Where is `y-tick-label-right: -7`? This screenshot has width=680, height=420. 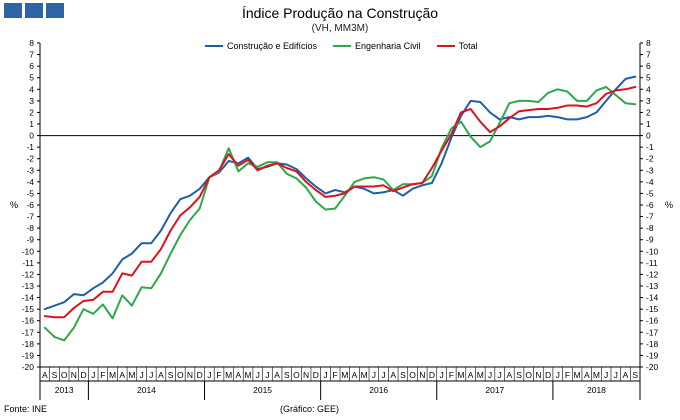
y-tick-label-right: -7 is located at coordinates (650, 217).